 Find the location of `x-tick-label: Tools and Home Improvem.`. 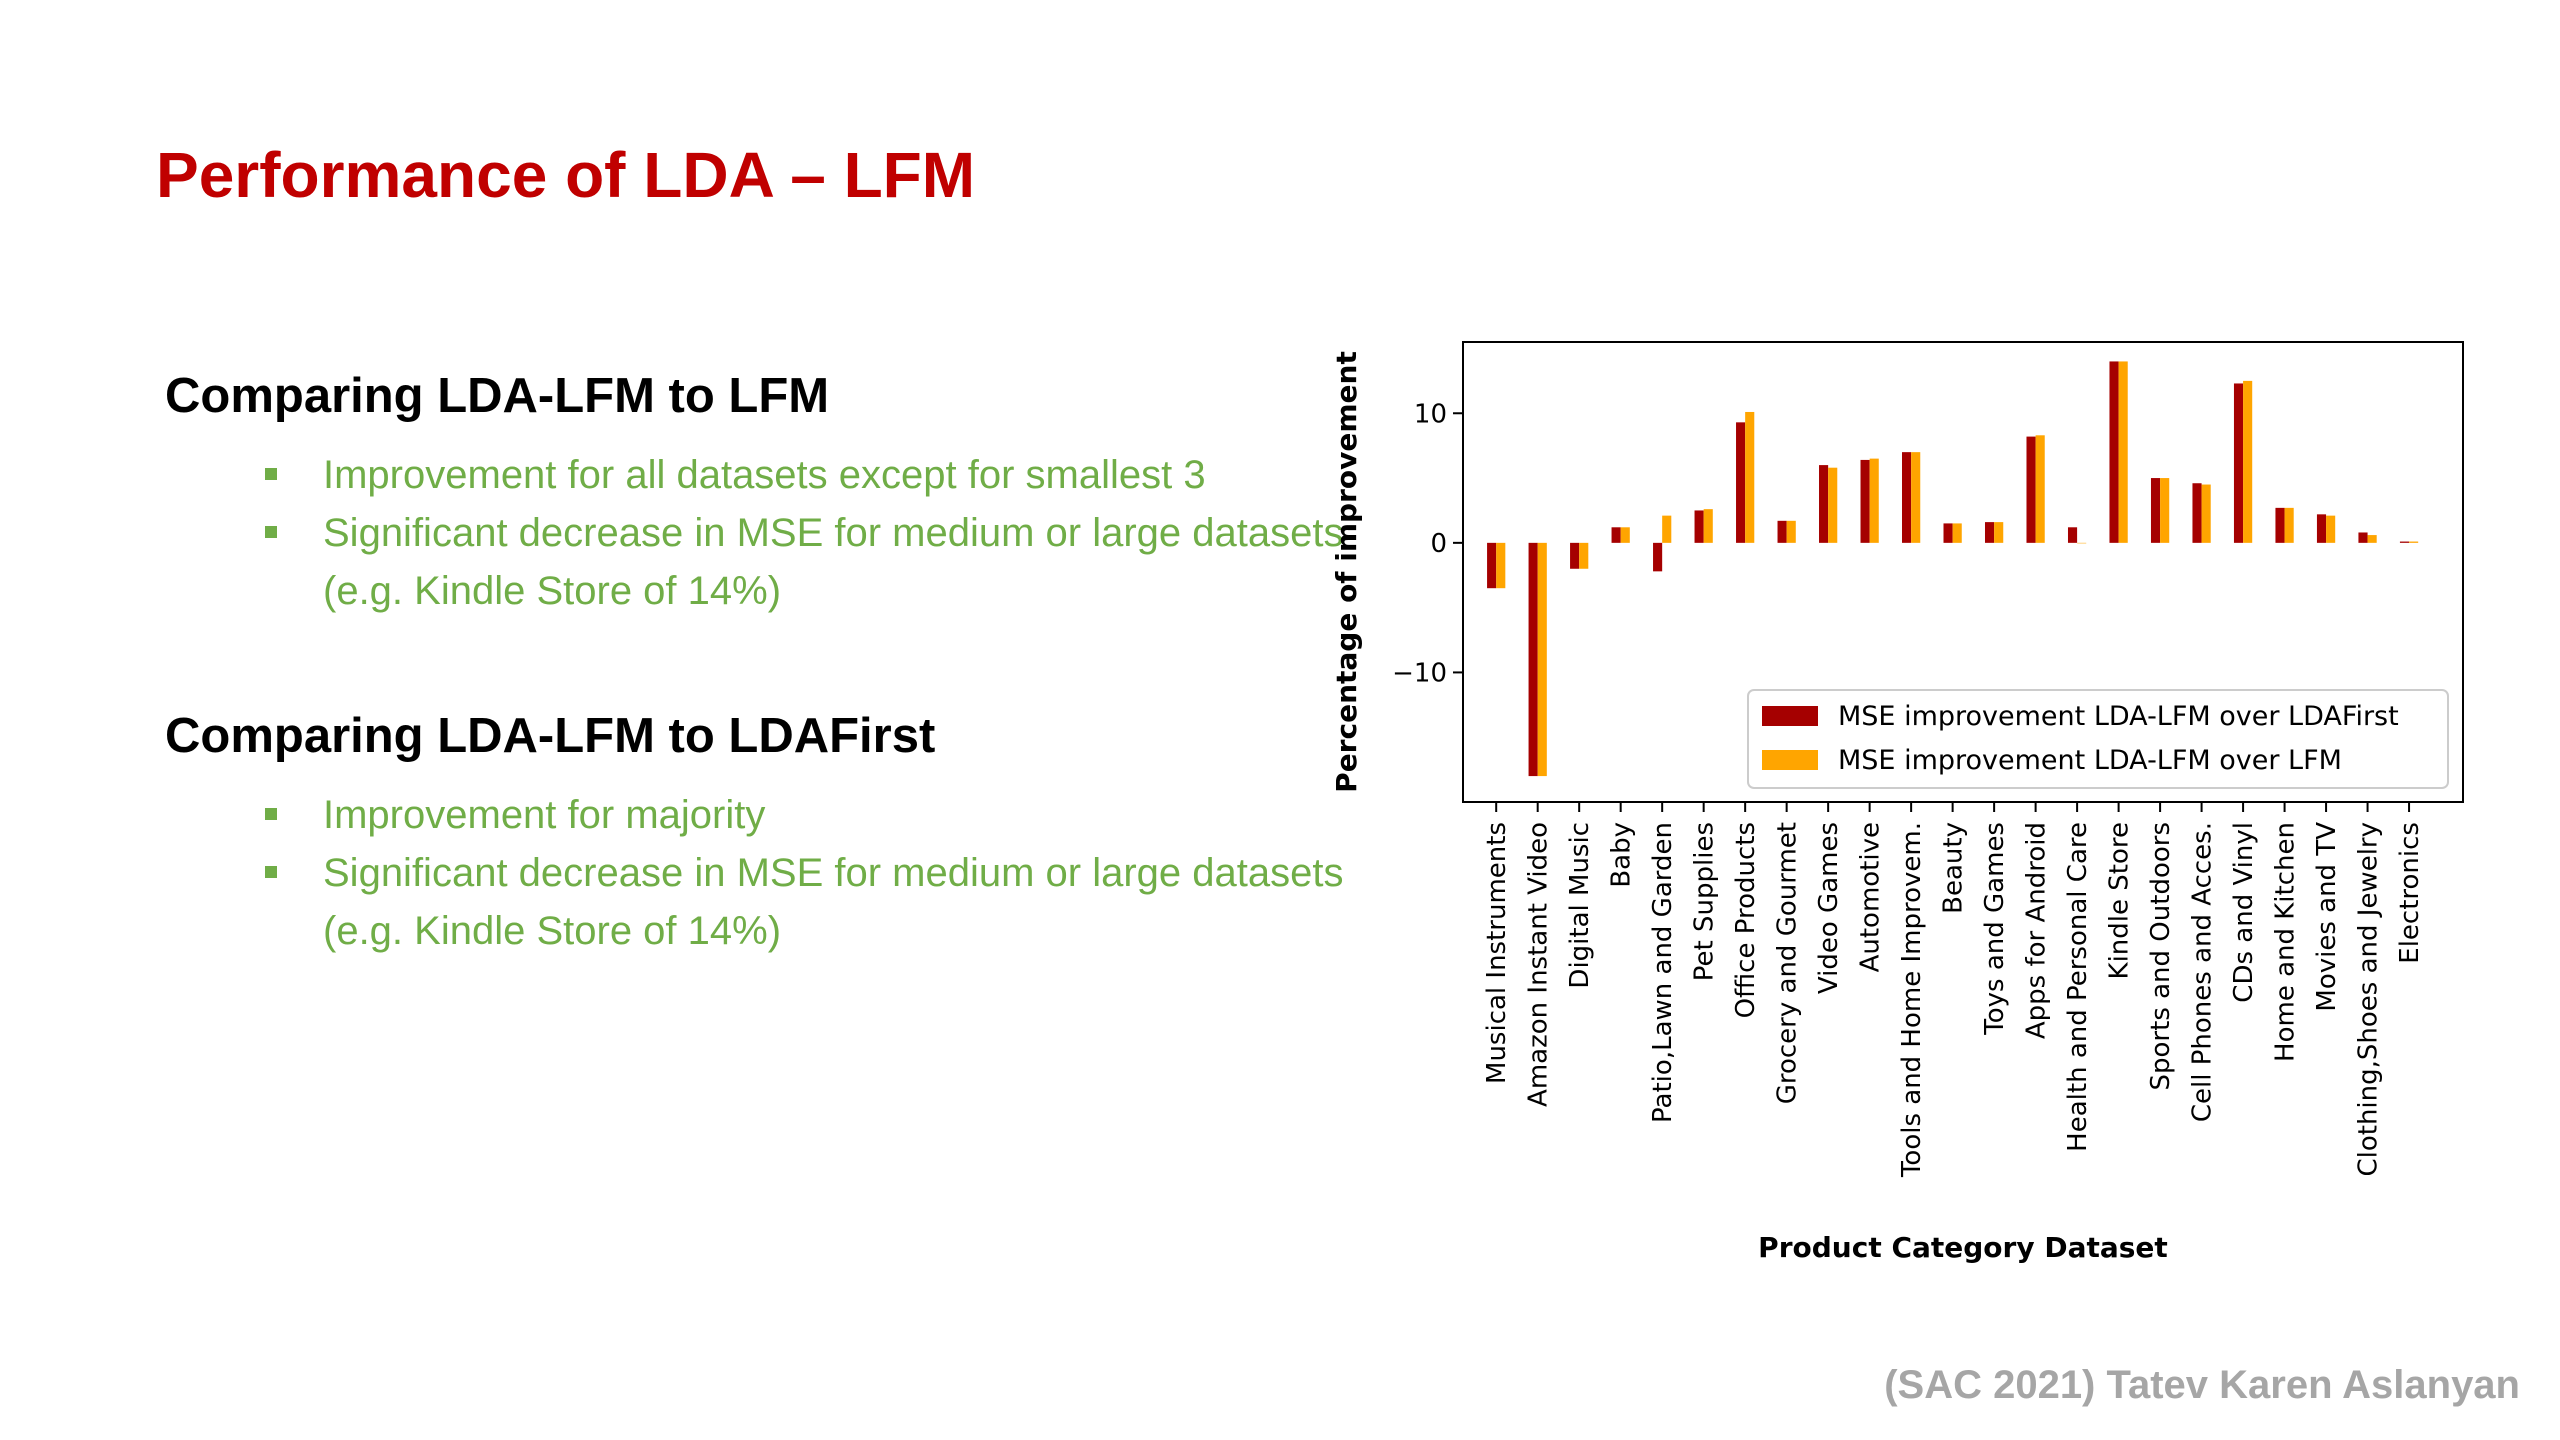

x-tick-label: Tools and Home Improvem. is located at coordinates (1912, 1000).